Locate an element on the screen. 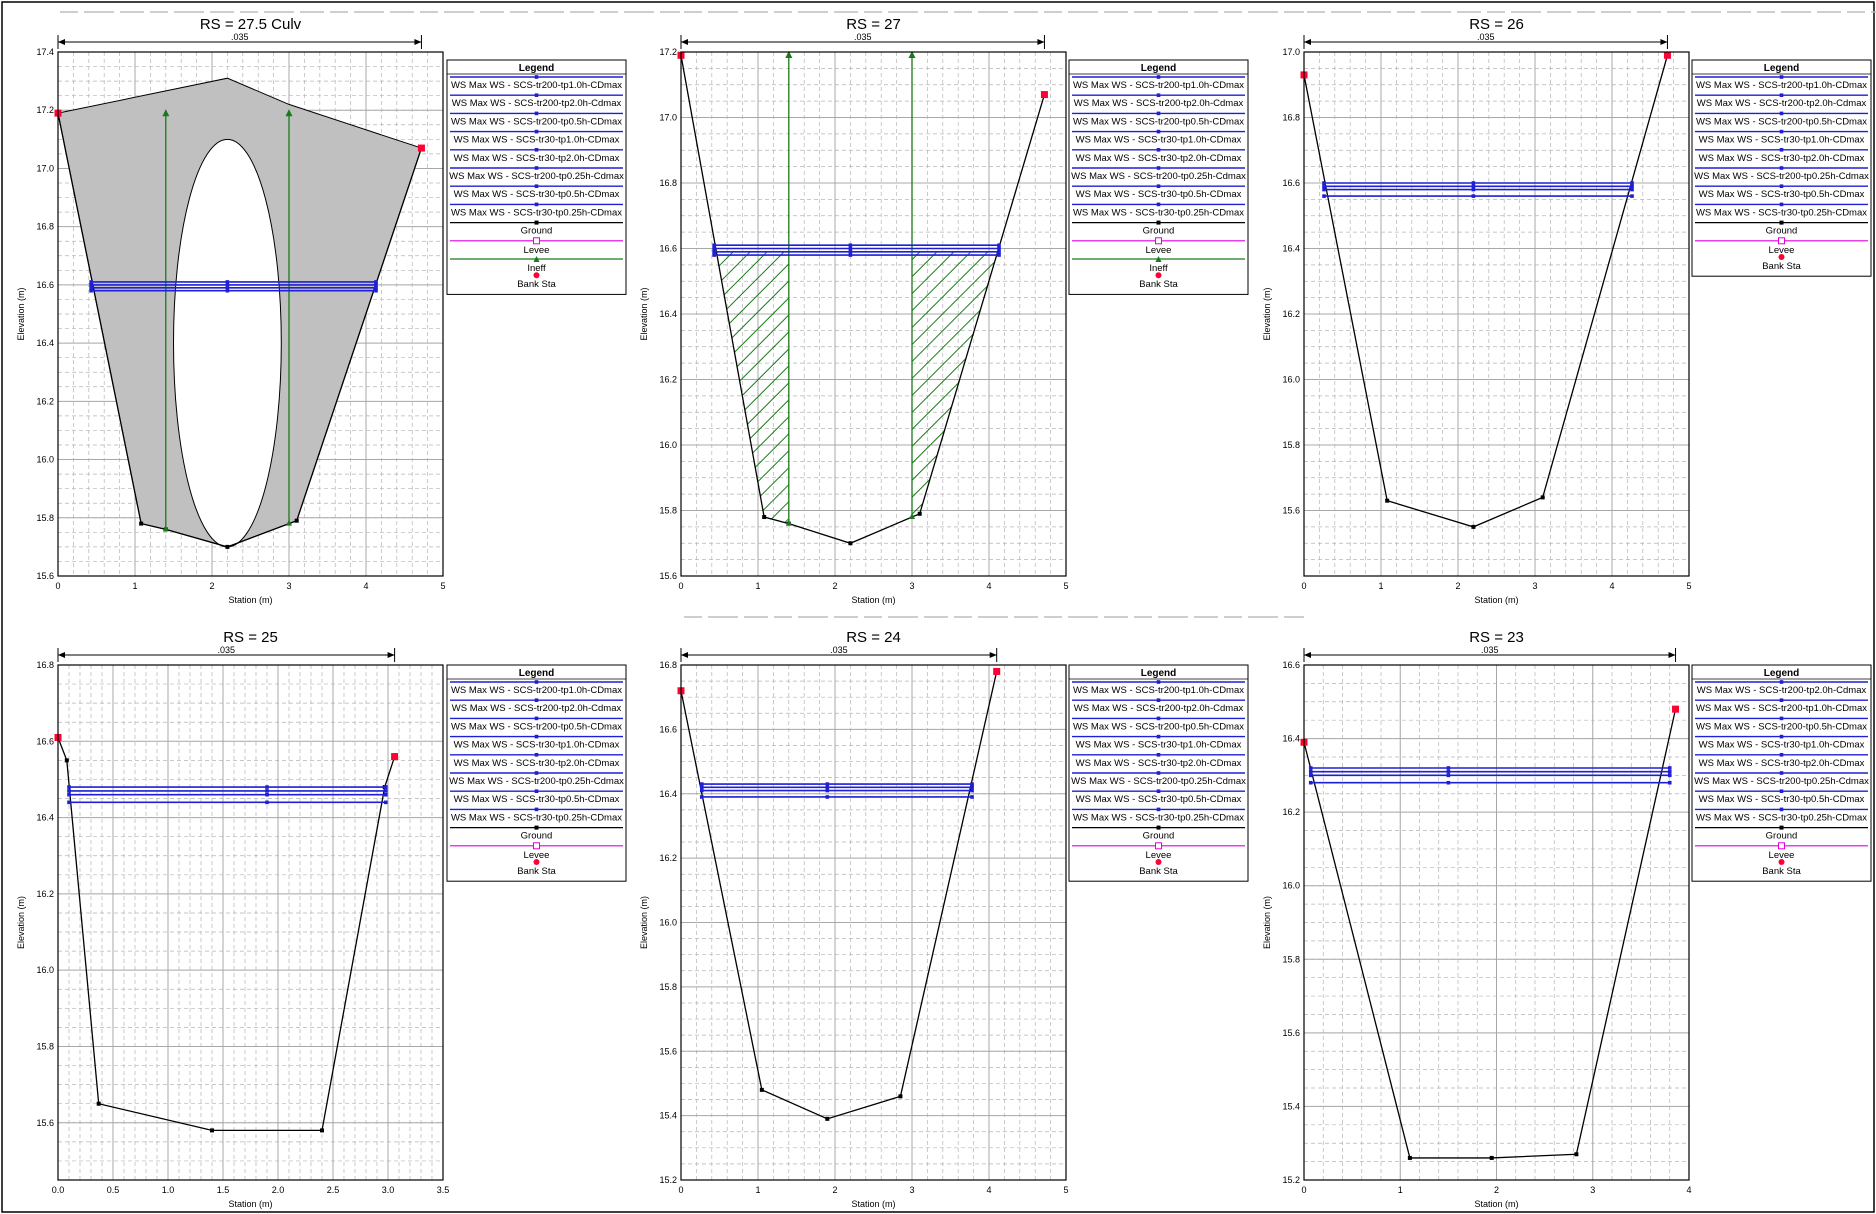 The image size is (1876, 1214). x-tick-label: 1 is located at coordinates (1400, 1190).